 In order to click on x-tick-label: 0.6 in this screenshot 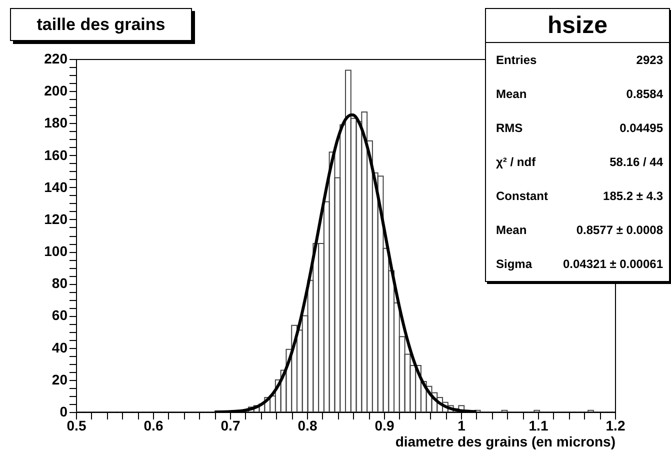, I will do `click(154, 426)`.